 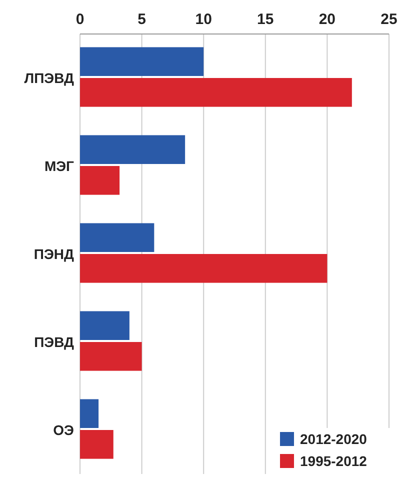 I want to click on x-tick-label: 5, so click(x=142, y=19).